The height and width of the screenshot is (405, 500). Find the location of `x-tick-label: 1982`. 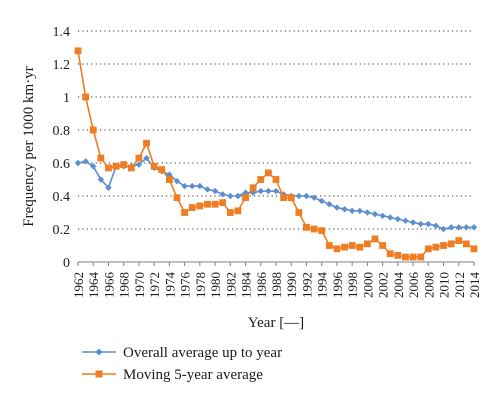

x-tick-label: 1982 is located at coordinates (230, 285).